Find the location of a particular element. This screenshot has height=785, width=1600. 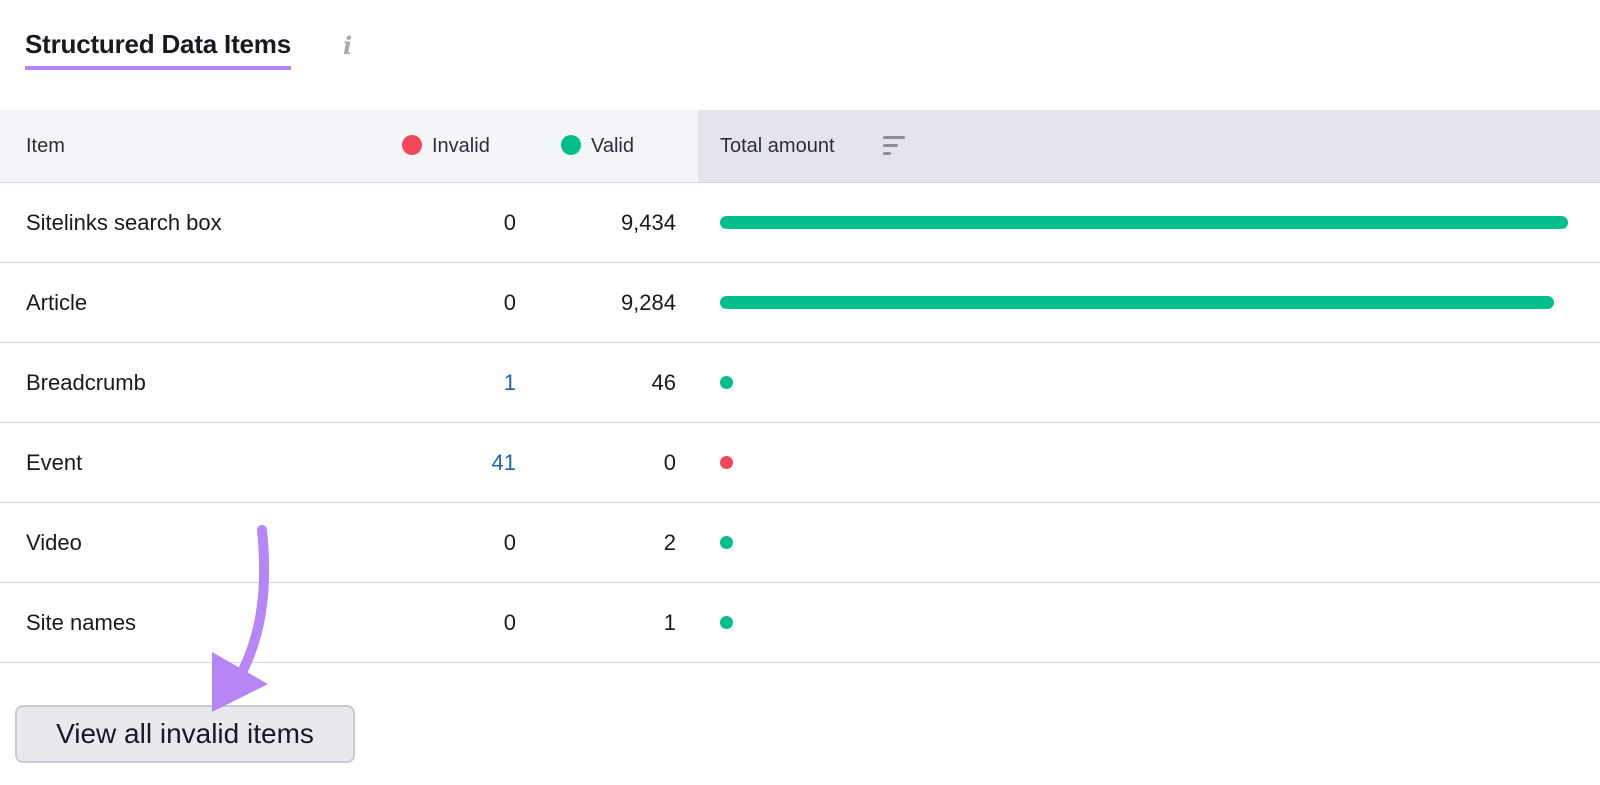

row-valid-count: 2 is located at coordinates (669, 542).